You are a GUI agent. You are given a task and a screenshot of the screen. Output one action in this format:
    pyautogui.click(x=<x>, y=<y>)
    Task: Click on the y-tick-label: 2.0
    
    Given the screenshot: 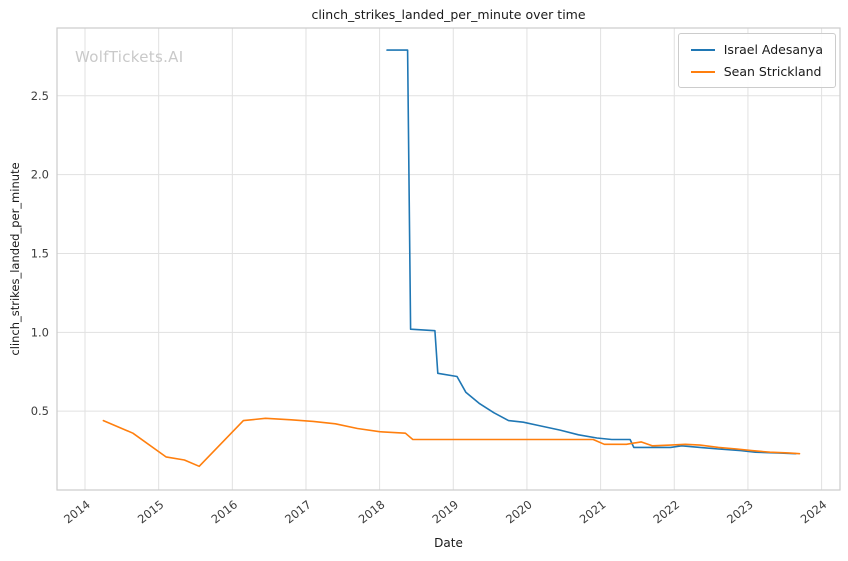 What is the action you would take?
    pyautogui.click(x=40, y=175)
    